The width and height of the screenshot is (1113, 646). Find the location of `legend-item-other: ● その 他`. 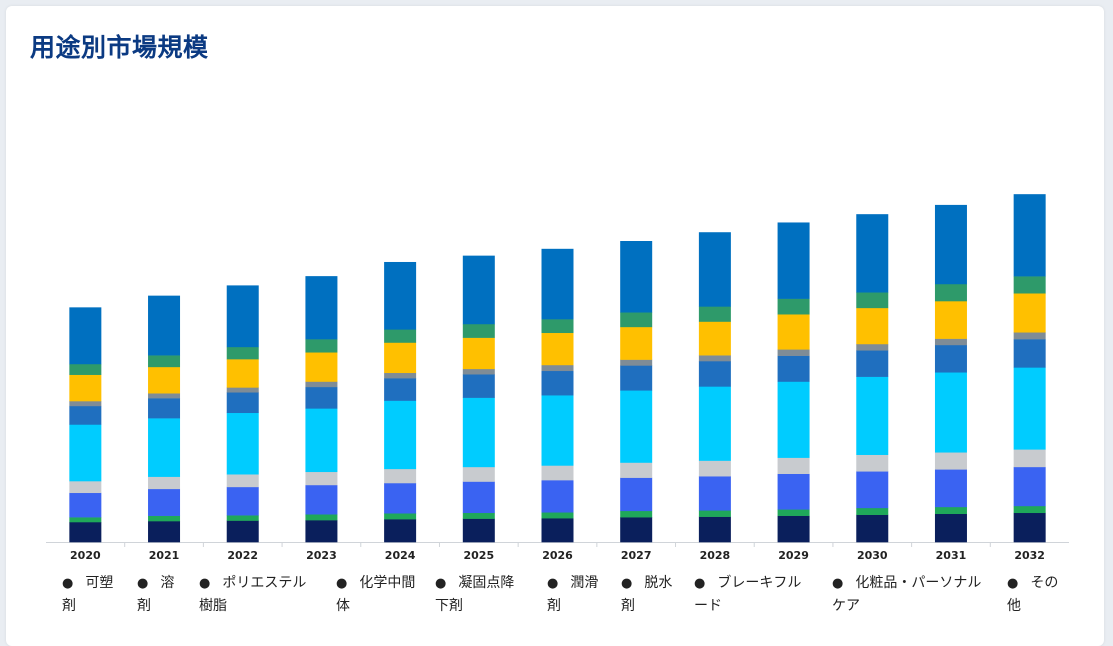

legend-item-other: ● その 他 is located at coordinates (1032, 594).